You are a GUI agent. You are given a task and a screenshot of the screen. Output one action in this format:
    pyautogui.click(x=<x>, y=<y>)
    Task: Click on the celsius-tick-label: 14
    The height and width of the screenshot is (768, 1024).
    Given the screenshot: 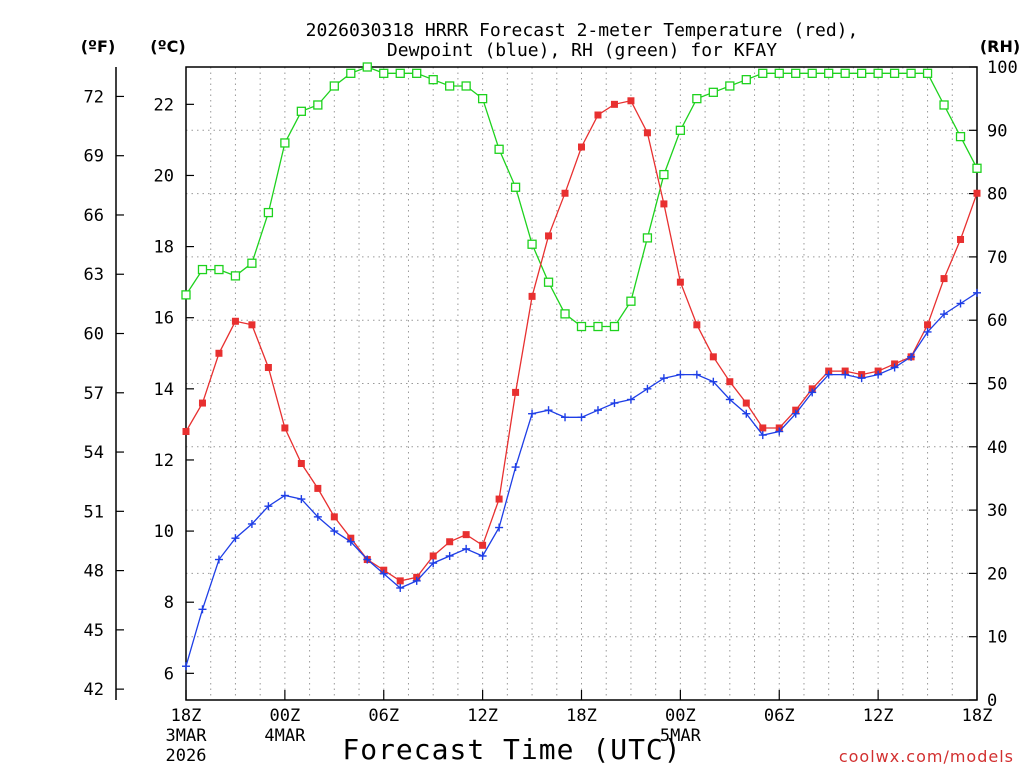 What is the action you would take?
    pyautogui.click(x=164, y=390)
    